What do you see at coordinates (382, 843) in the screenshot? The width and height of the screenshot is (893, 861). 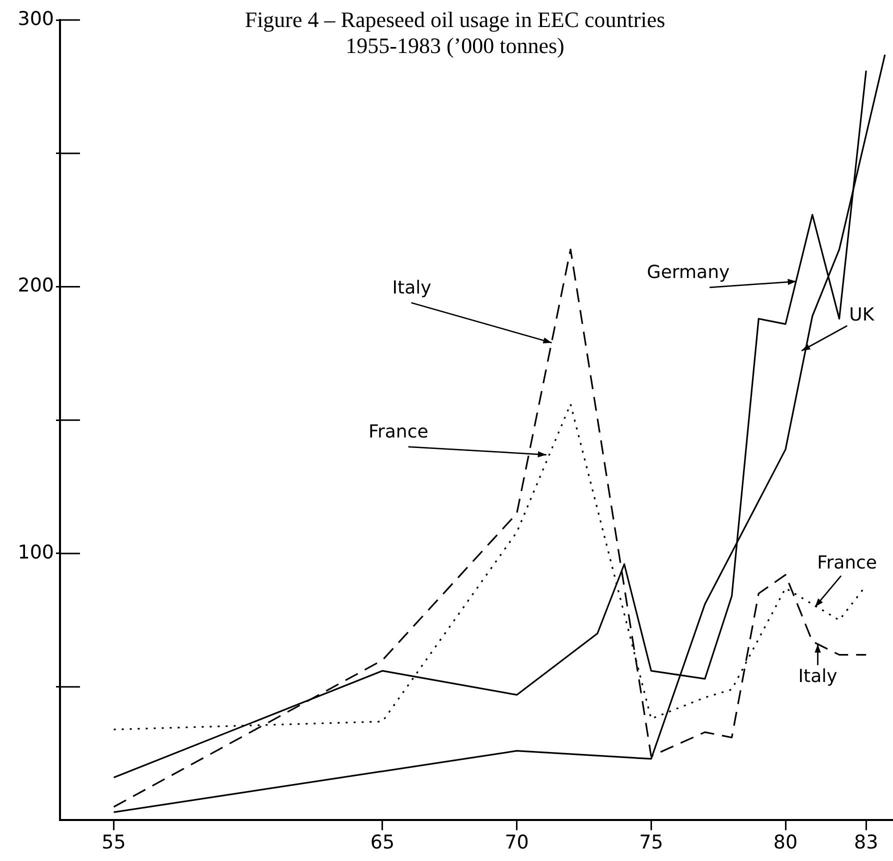 I see `x-tick-label: 65` at bounding box center [382, 843].